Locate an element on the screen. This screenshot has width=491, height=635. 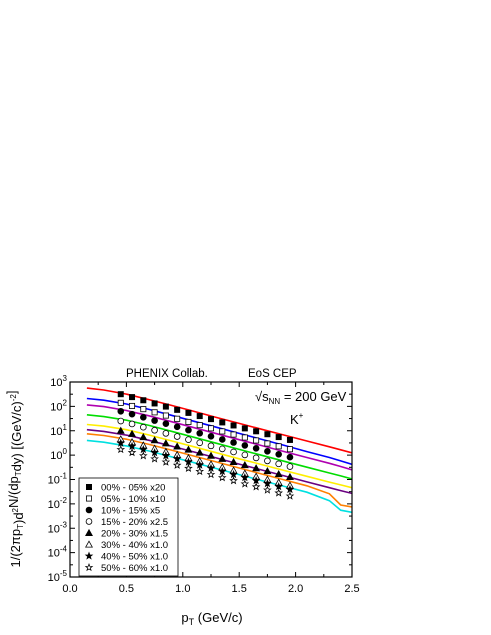
y-label-part: T is located at coordinates (18, 473).